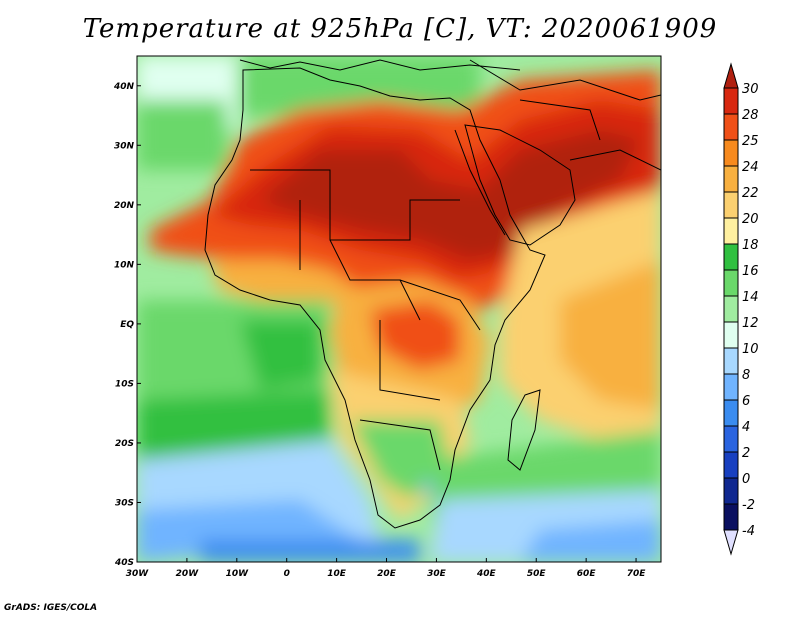  I want to click on colorbar-label: 30, so click(750, 89).